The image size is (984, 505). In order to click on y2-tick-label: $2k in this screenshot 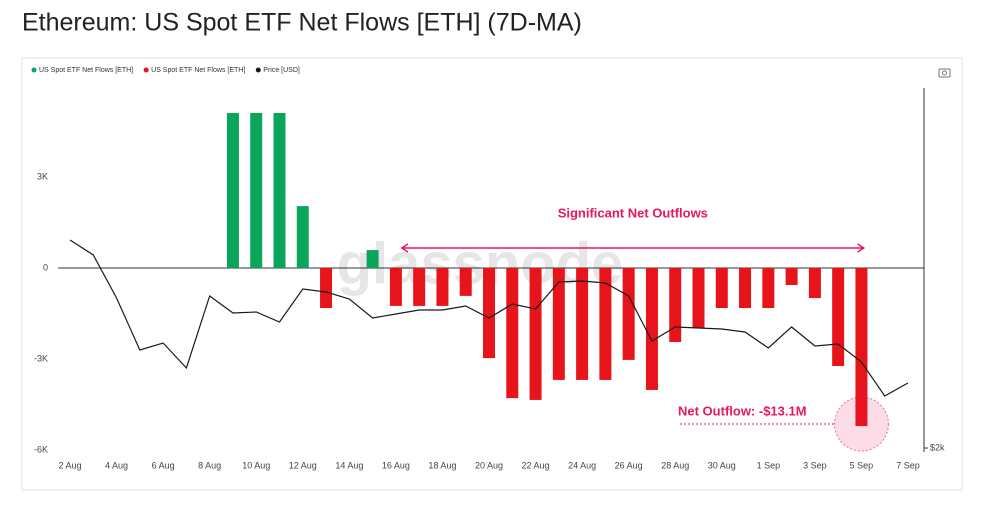, I will do `click(937, 447)`.